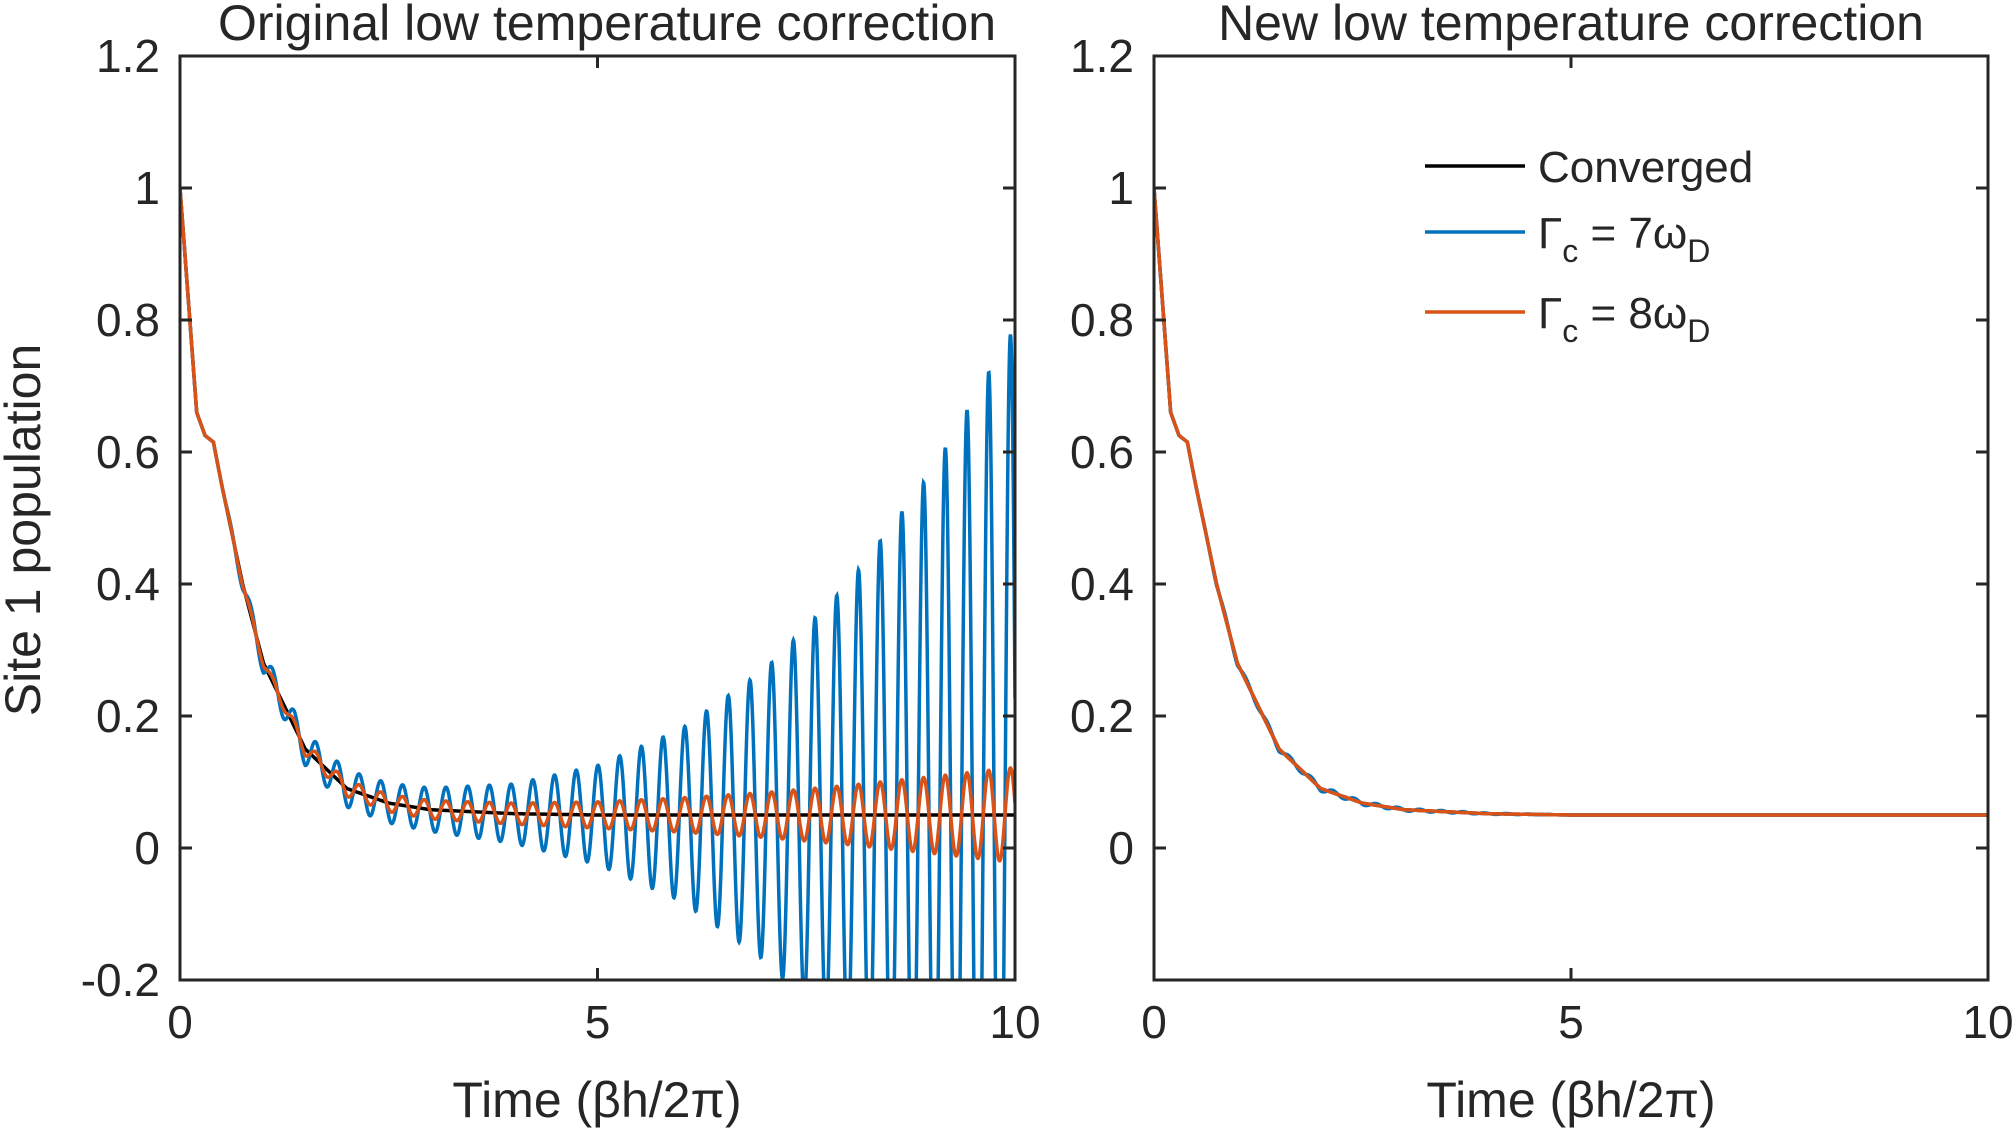  I want to click on legend: Converged Γc = 7ωD Γc = 8ωD, so click(1589, 246).